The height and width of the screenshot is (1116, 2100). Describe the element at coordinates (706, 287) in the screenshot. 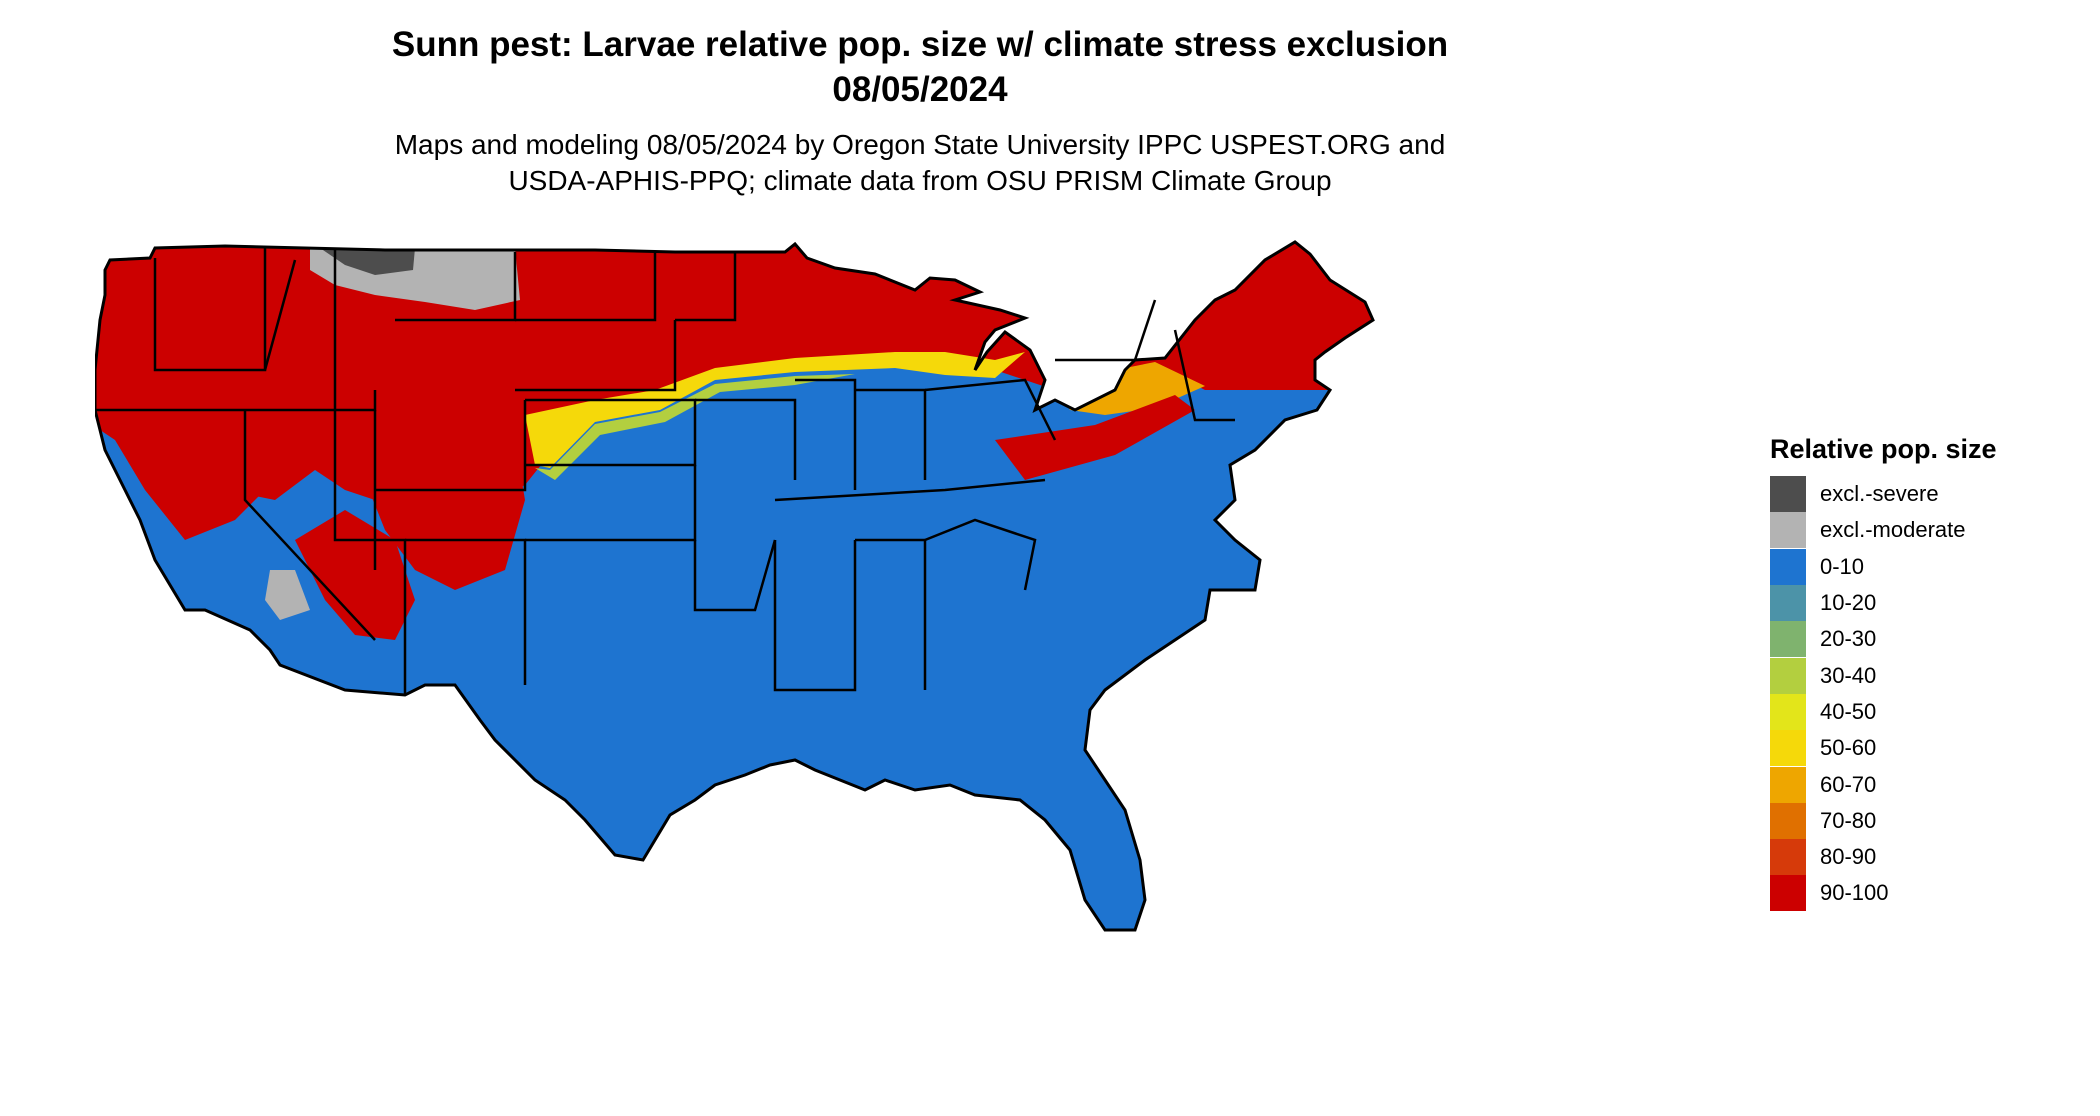

I see `boundary-minnesota` at that location.